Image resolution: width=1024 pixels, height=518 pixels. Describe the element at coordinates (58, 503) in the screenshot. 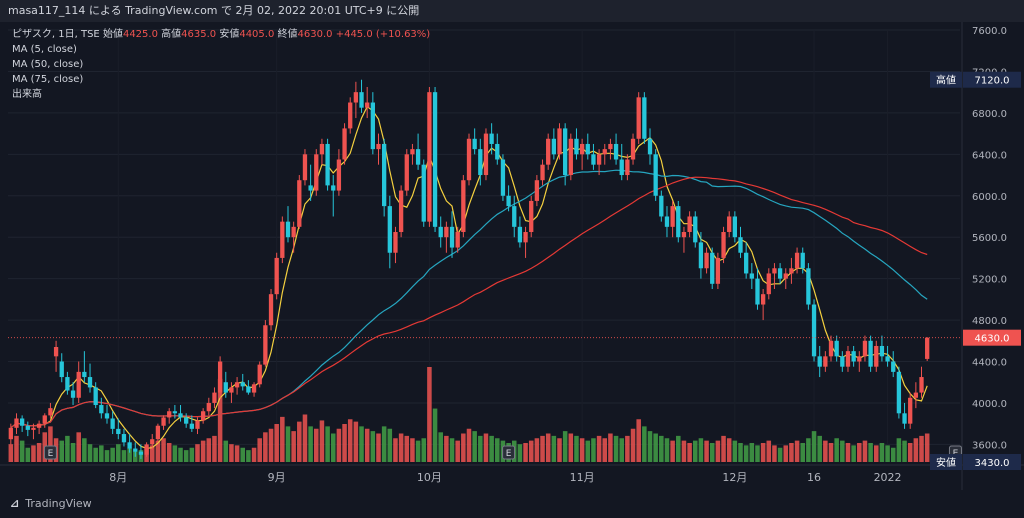

I see `brand-name: TradingView` at that location.